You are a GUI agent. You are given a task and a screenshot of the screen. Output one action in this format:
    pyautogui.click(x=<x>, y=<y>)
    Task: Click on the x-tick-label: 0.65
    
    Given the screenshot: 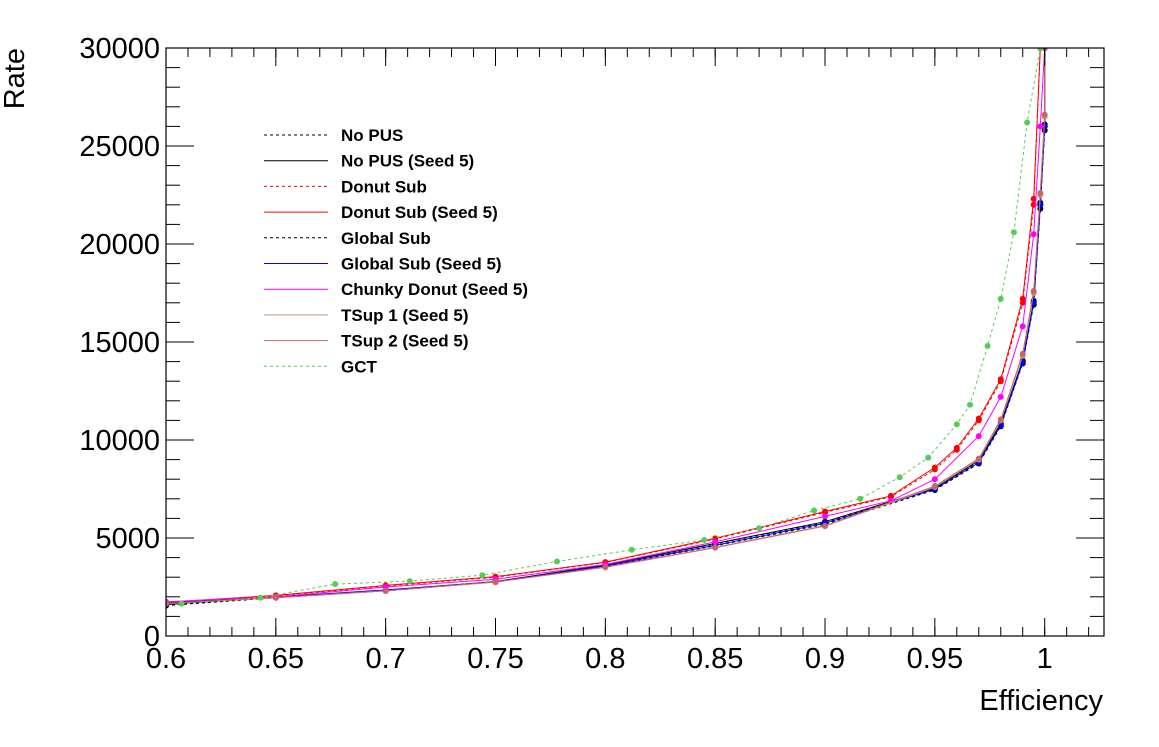 What is the action you would take?
    pyautogui.click(x=276, y=659)
    